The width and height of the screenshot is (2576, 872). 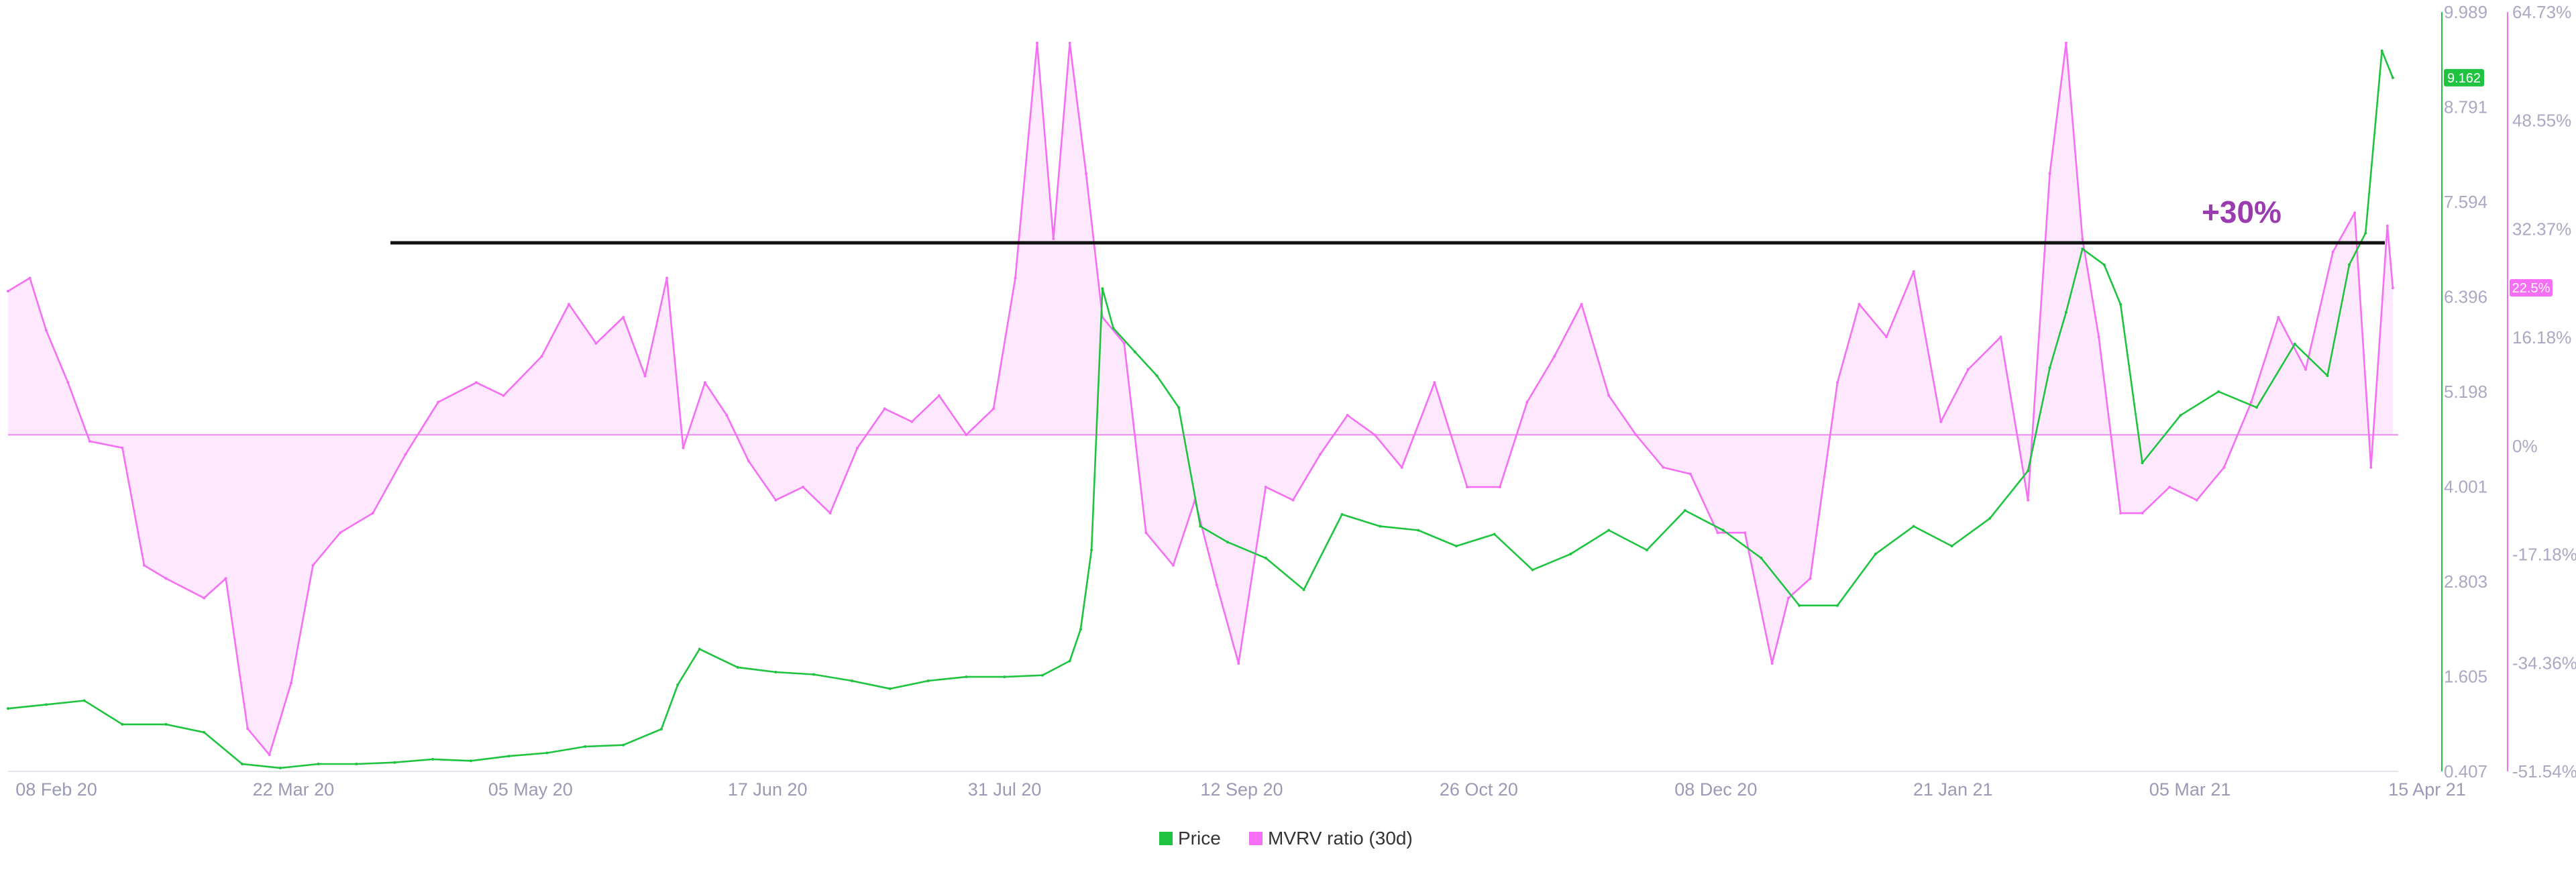 I want to click on x-axis-tick-label: 05 Mar 21, so click(x=2190, y=790).